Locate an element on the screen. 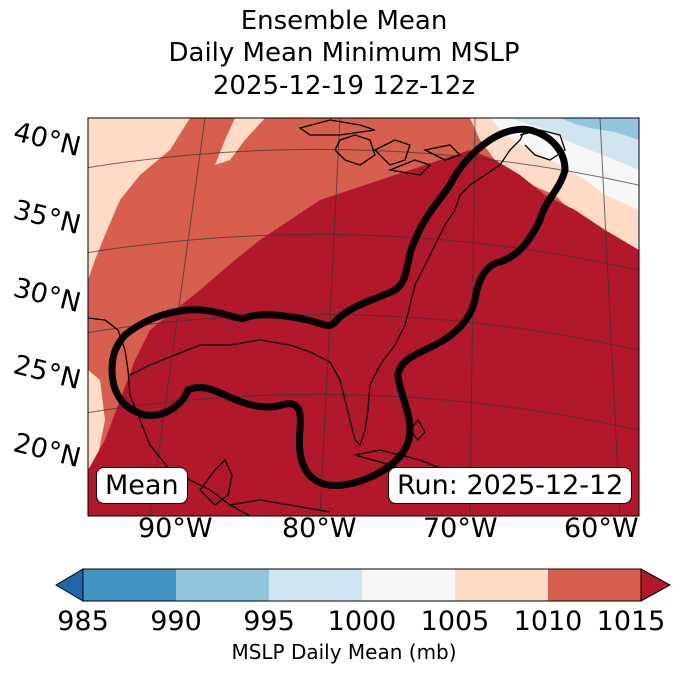 This screenshot has height=674, width=688. colorbar-tick-1010: 1010 is located at coordinates (548, 621).